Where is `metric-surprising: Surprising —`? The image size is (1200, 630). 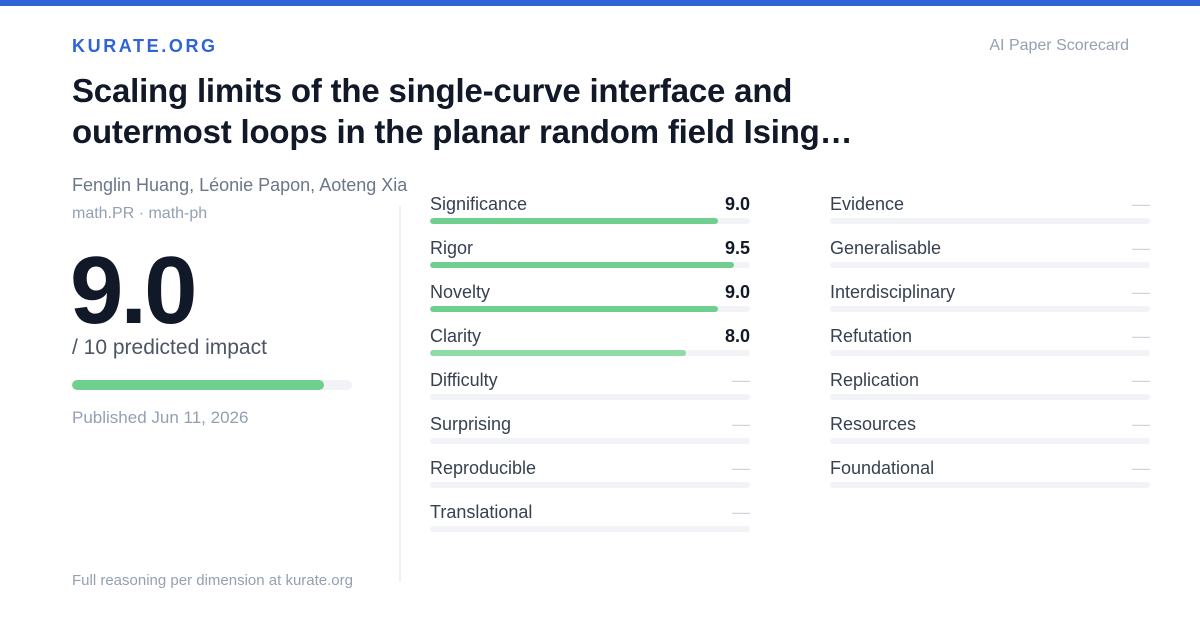
metric-surprising: Surprising — is located at coordinates (590, 434).